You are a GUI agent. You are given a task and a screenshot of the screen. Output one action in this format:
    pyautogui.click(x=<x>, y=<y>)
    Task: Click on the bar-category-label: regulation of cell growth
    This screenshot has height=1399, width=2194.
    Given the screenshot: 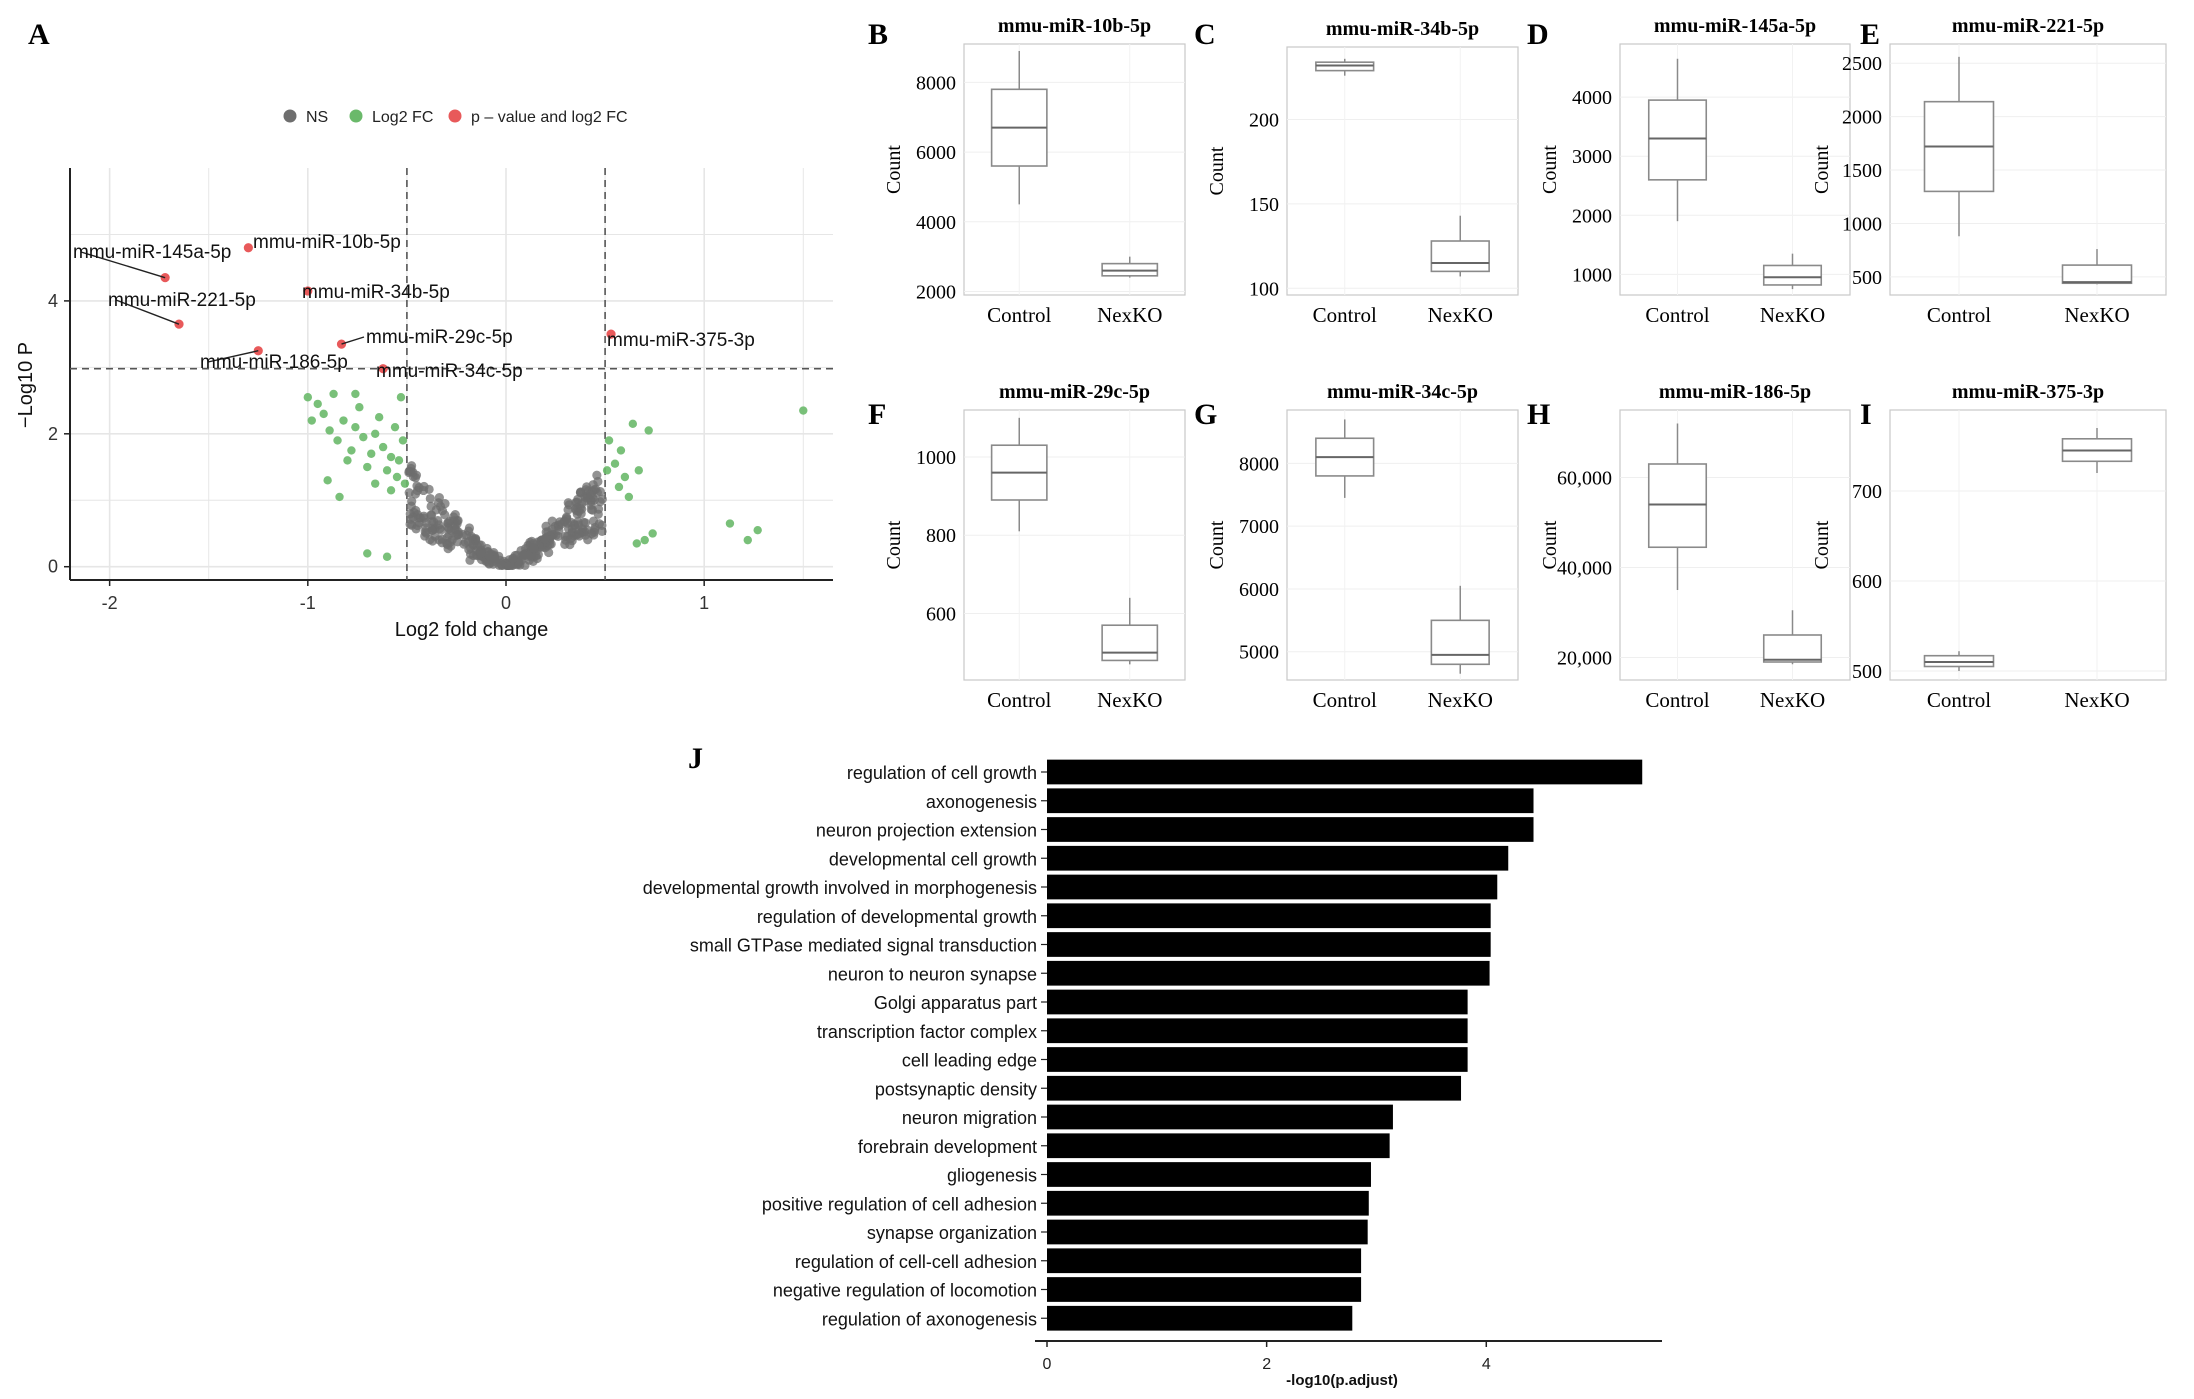 What is the action you would take?
    pyautogui.click(x=942, y=773)
    